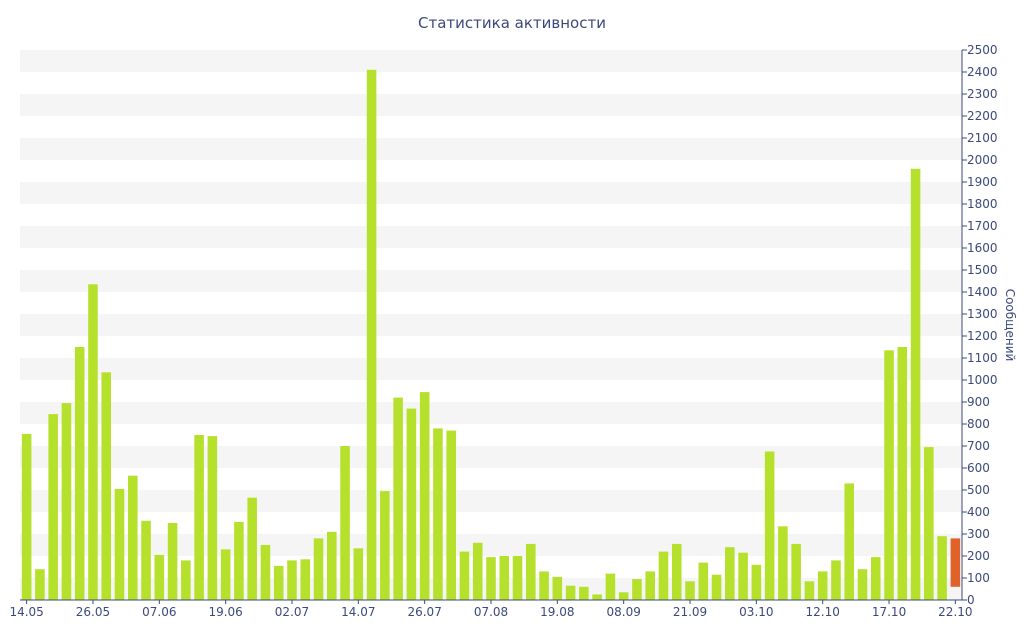  Describe the element at coordinates (955, 612) in the screenshot. I see `x-tick-label: 22.10` at that location.